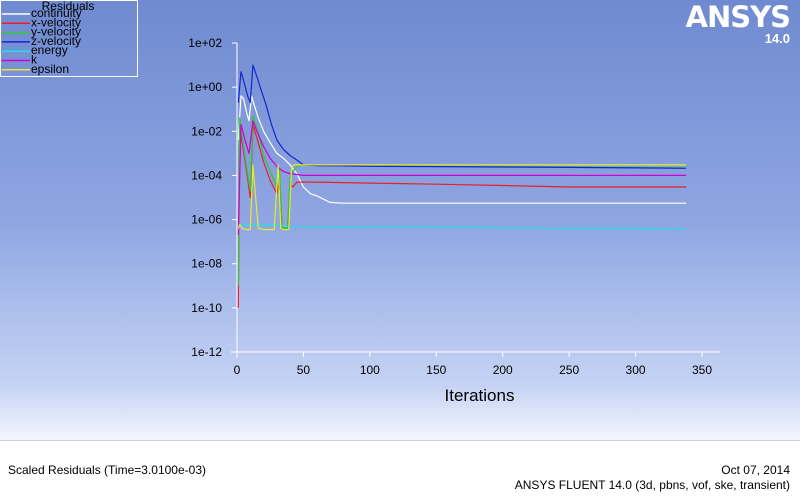  Describe the element at coordinates (50, 69) in the screenshot. I see `legend-label: epsilon` at that location.